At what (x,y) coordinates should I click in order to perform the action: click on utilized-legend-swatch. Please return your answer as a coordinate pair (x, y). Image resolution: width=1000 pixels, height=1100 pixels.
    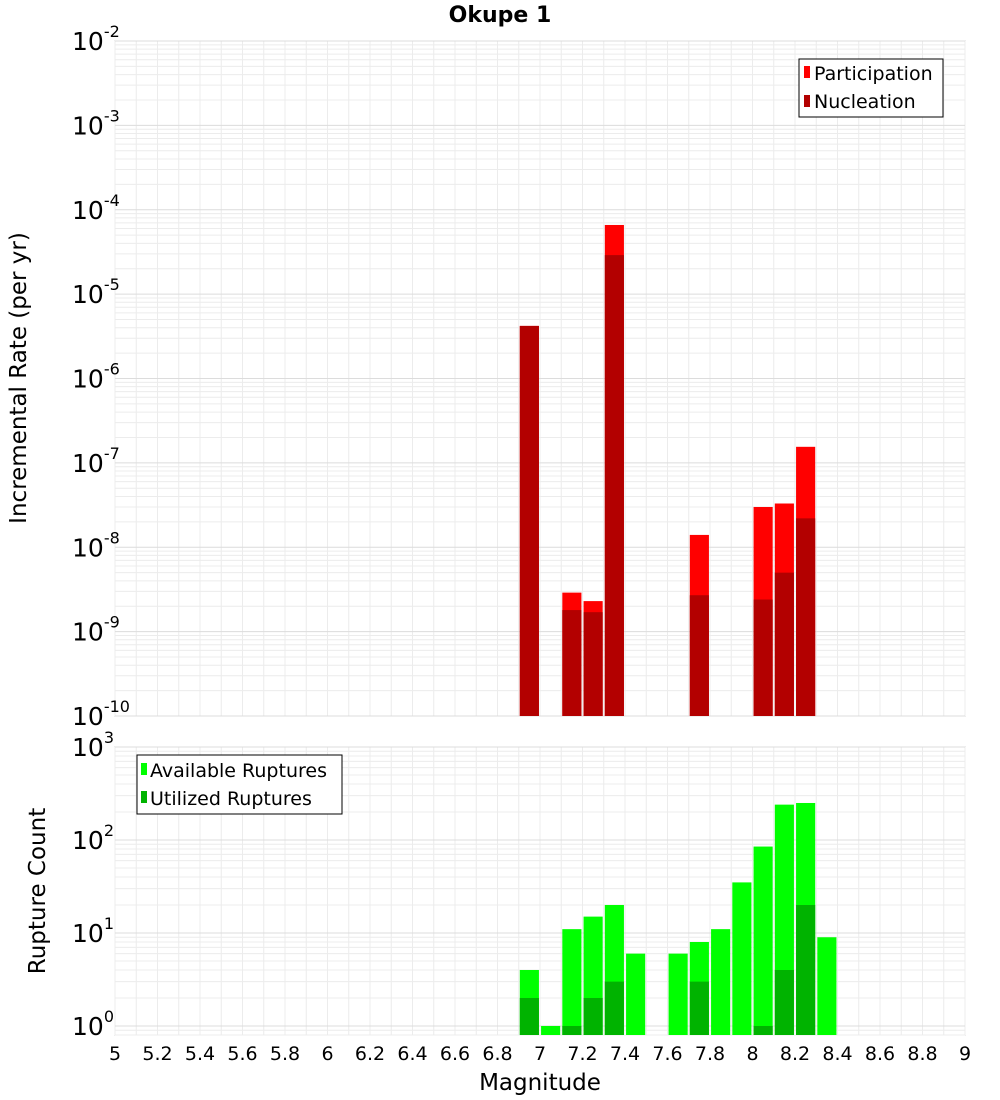
    Looking at the image, I should click on (144, 797).